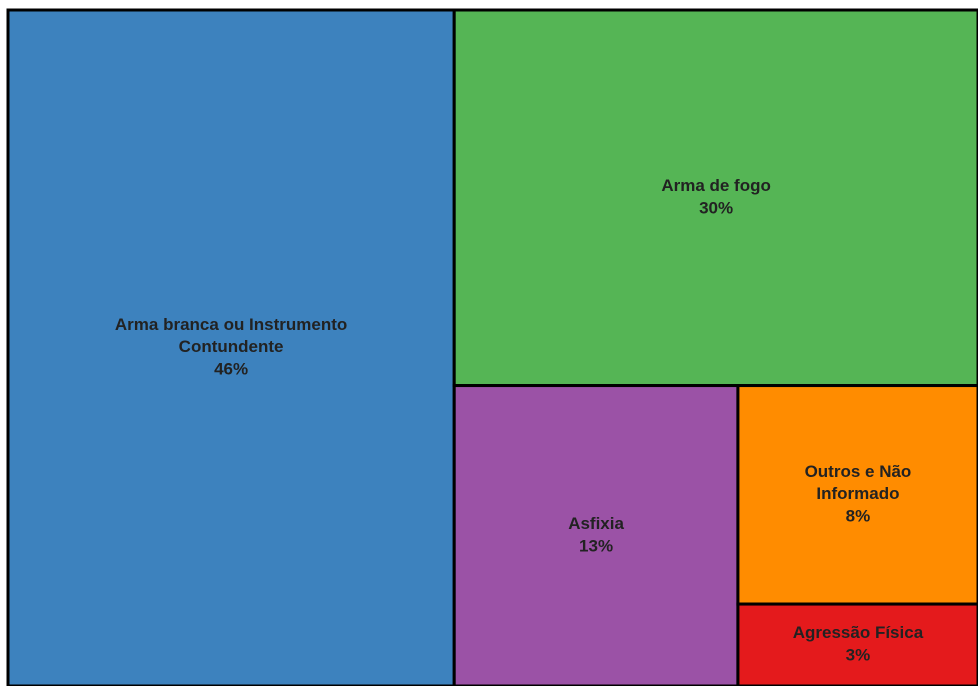 The height and width of the screenshot is (686, 978). Describe the element at coordinates (858, 482) in the screenshot. I see `cell-label: Outros e Não Informado` at that location.